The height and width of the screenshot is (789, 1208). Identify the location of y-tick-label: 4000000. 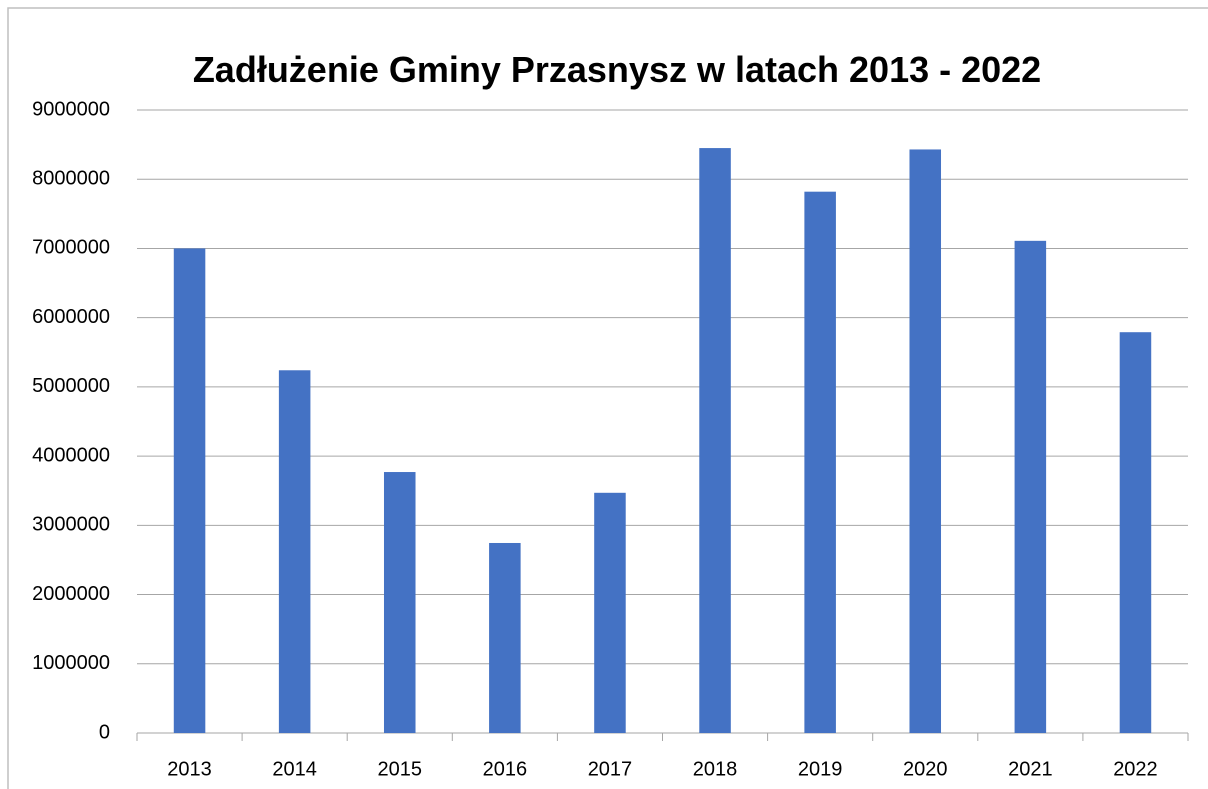
(71, 455).